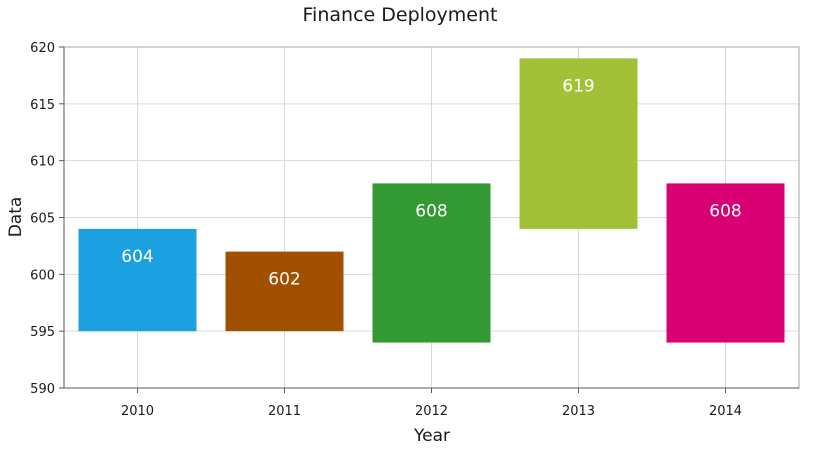 The image size is (815, 449). What do you see at coordinates (431, 411) in the screenshot?
I see `x-tick-label: 2012` at bounding box center [431, 411].